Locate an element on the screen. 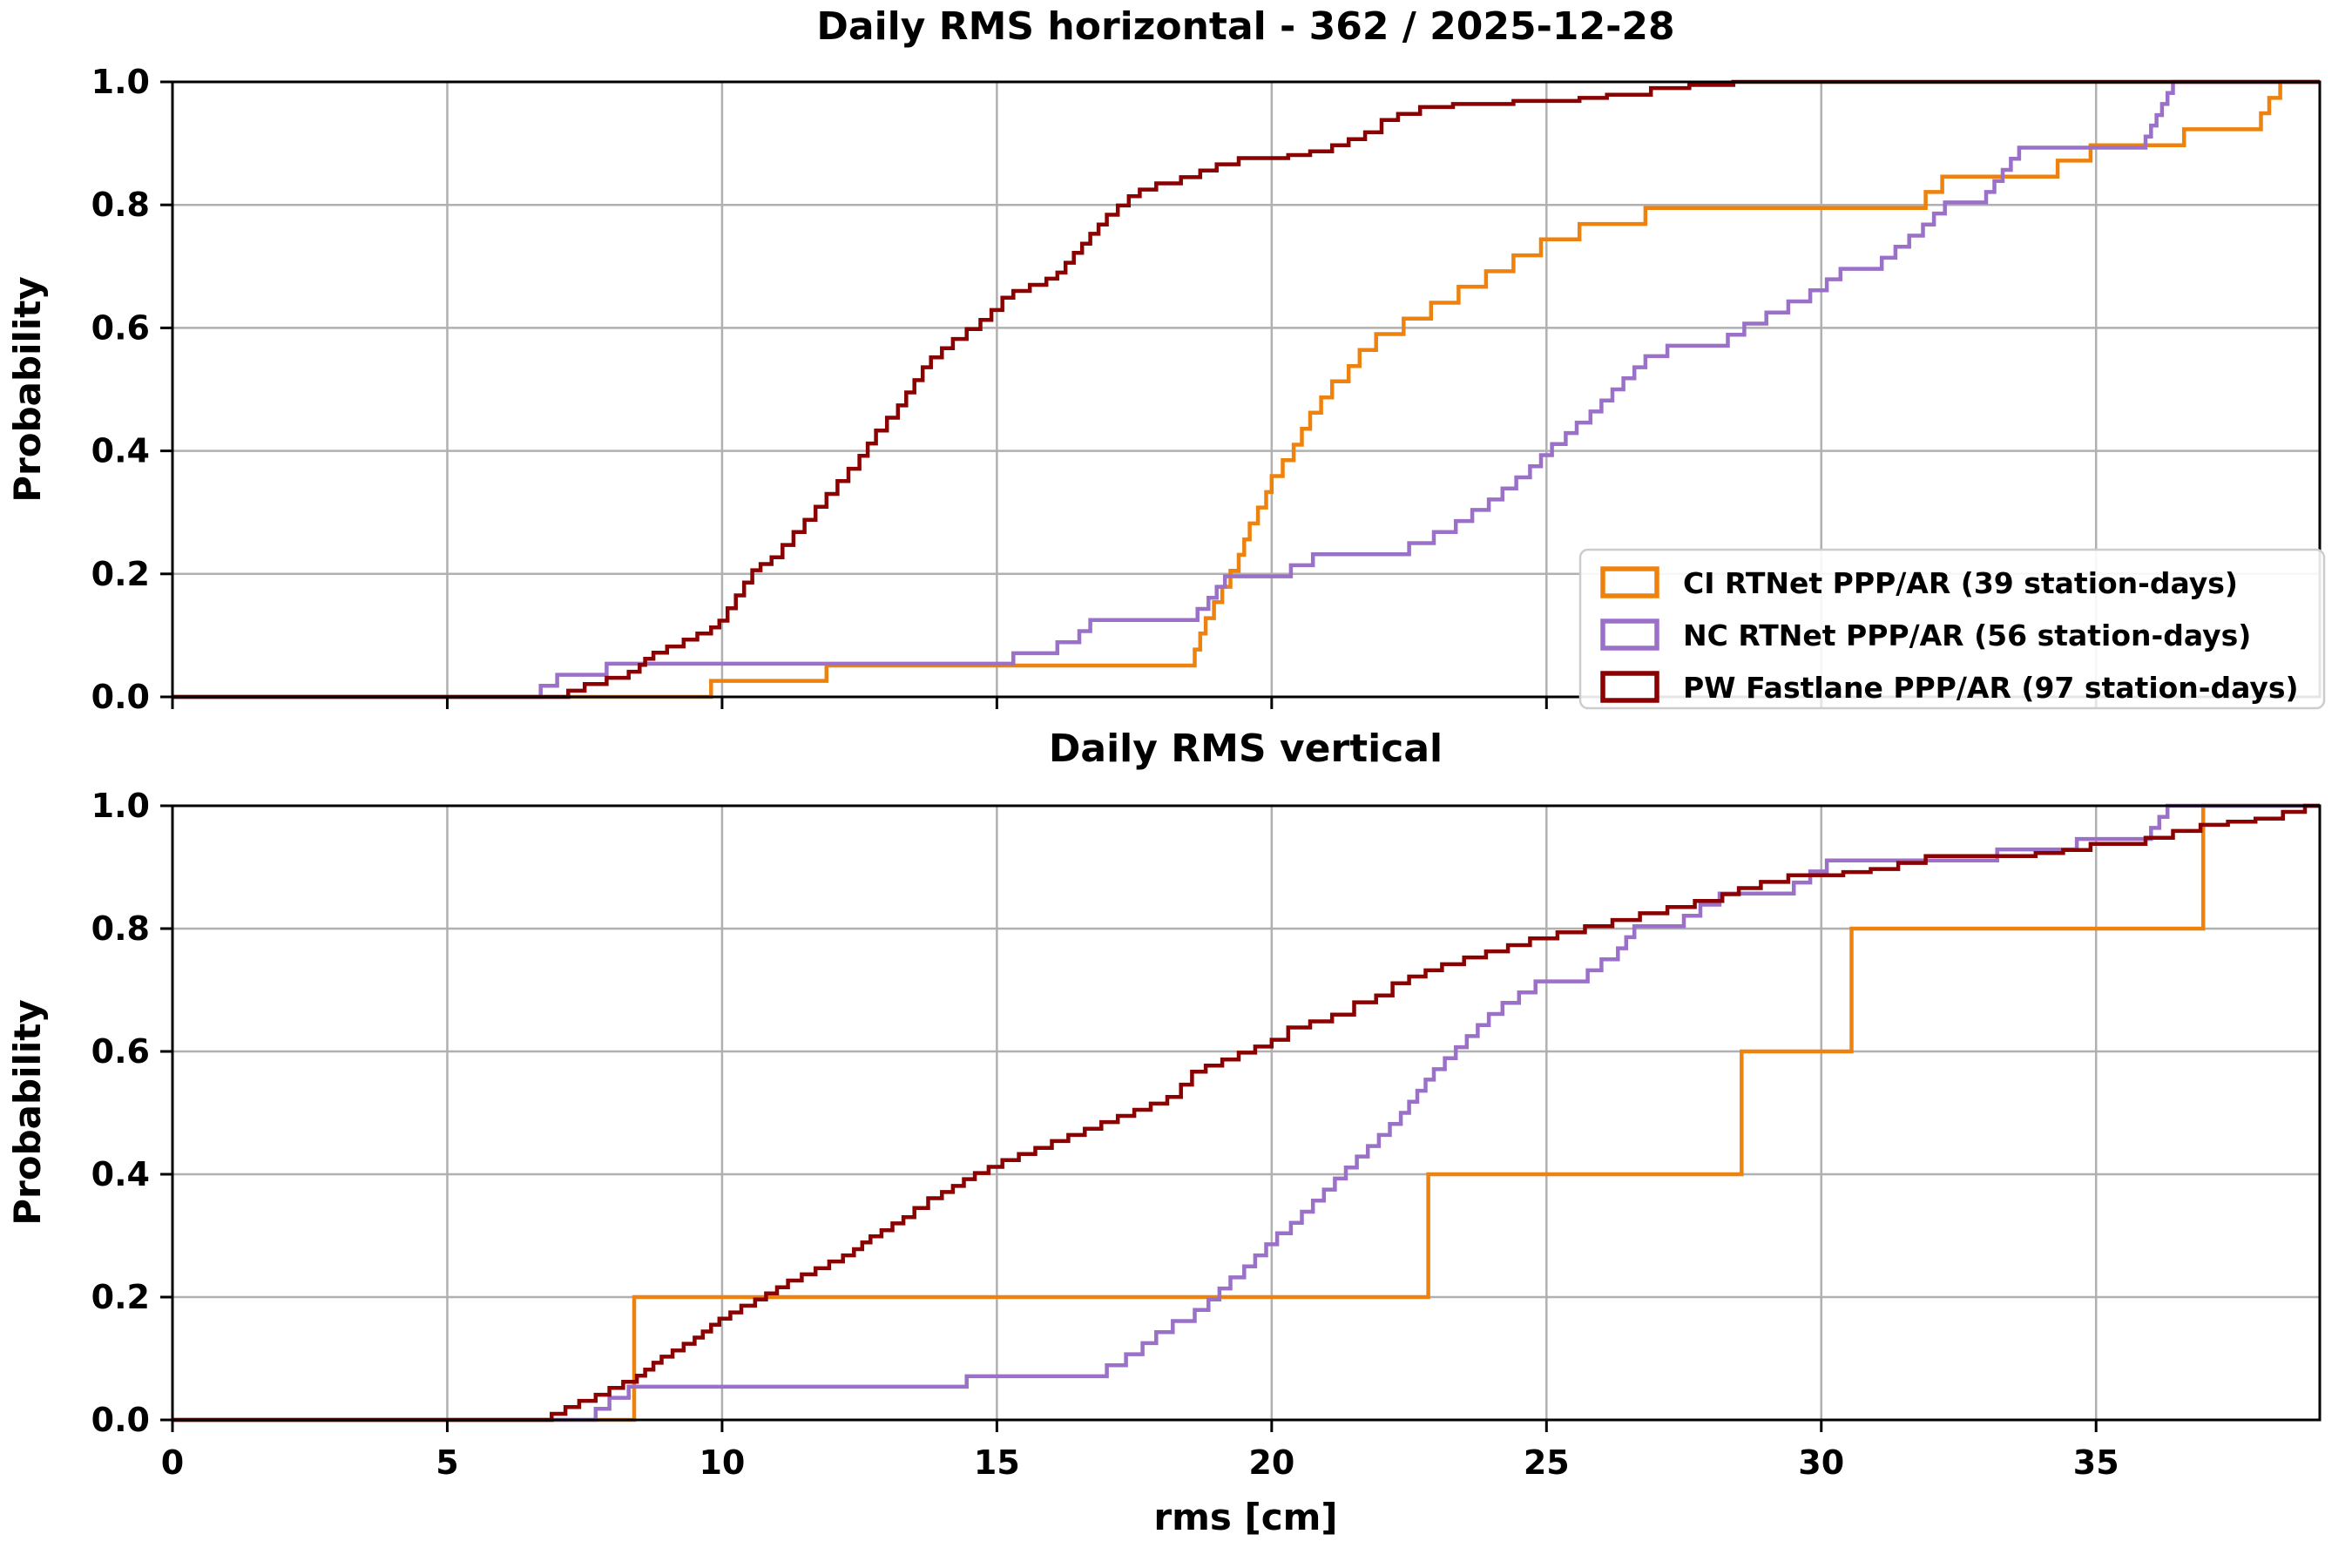  top-plot-title: Daily RMS horizontal - 362 / 2025-12-28 is located at coordinates (1245, 26).